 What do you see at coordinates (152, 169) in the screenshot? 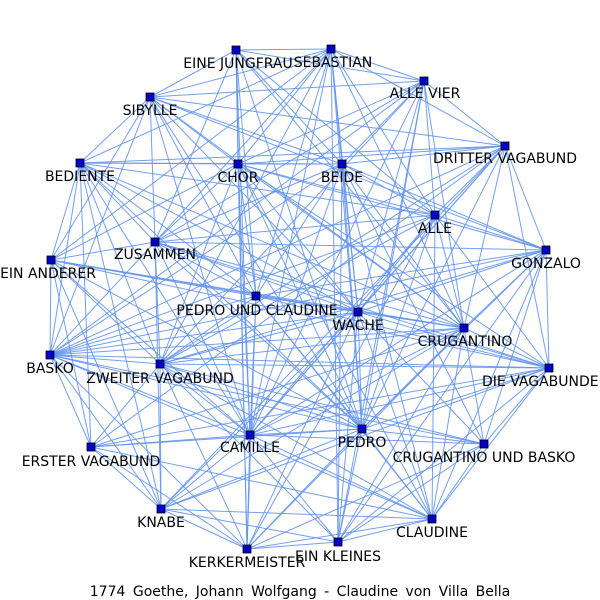
I see `edge-sibylle-zusammen` at bounding box center [152, 169].